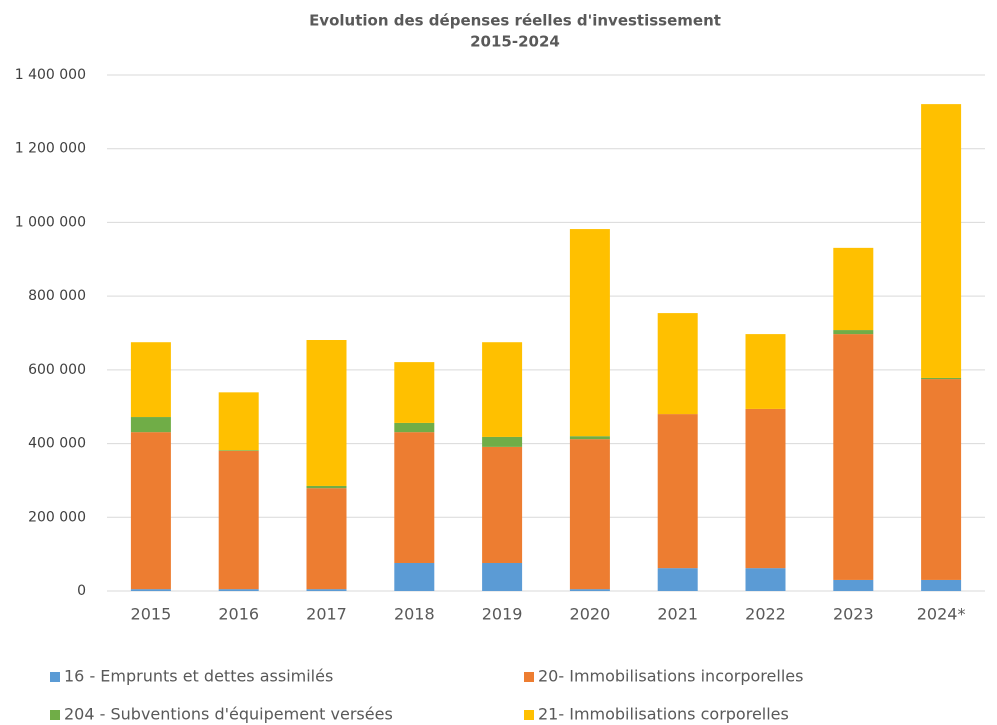  I want to click on legend-label: 21- Immobilisations corporelles, so click(663, 714).